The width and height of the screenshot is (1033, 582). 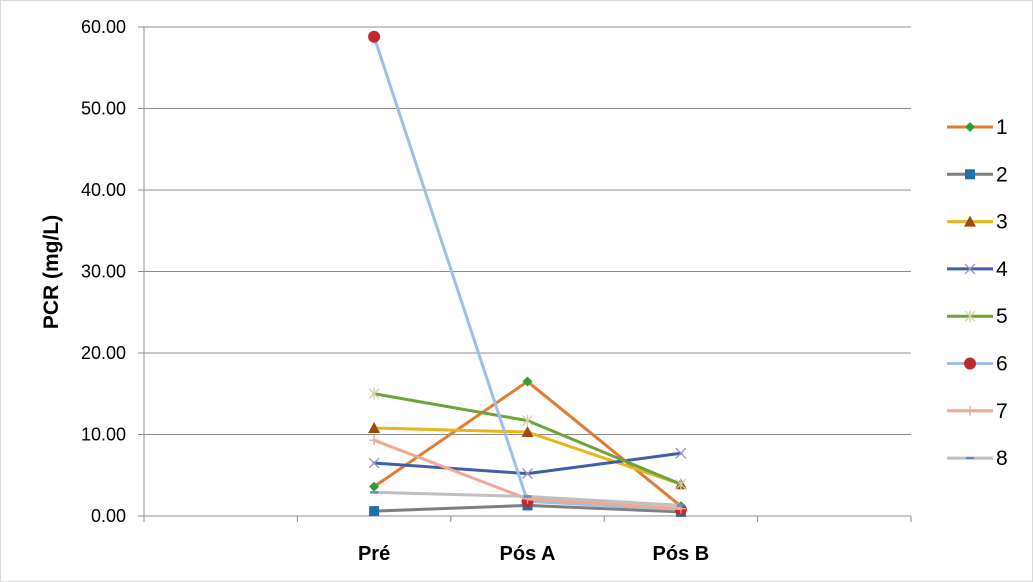 What do you see at coordinates (1002, 316) in the screenshot?
I see `legend-label: 5` at bounding box center [1002, 316].